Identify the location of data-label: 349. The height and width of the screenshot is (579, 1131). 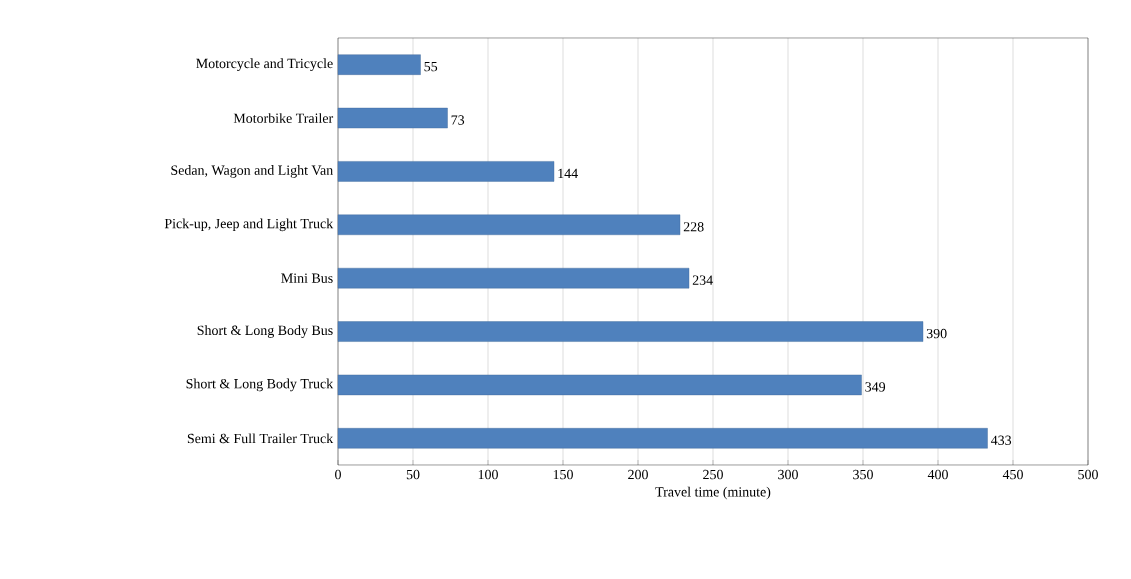
(875, 387).